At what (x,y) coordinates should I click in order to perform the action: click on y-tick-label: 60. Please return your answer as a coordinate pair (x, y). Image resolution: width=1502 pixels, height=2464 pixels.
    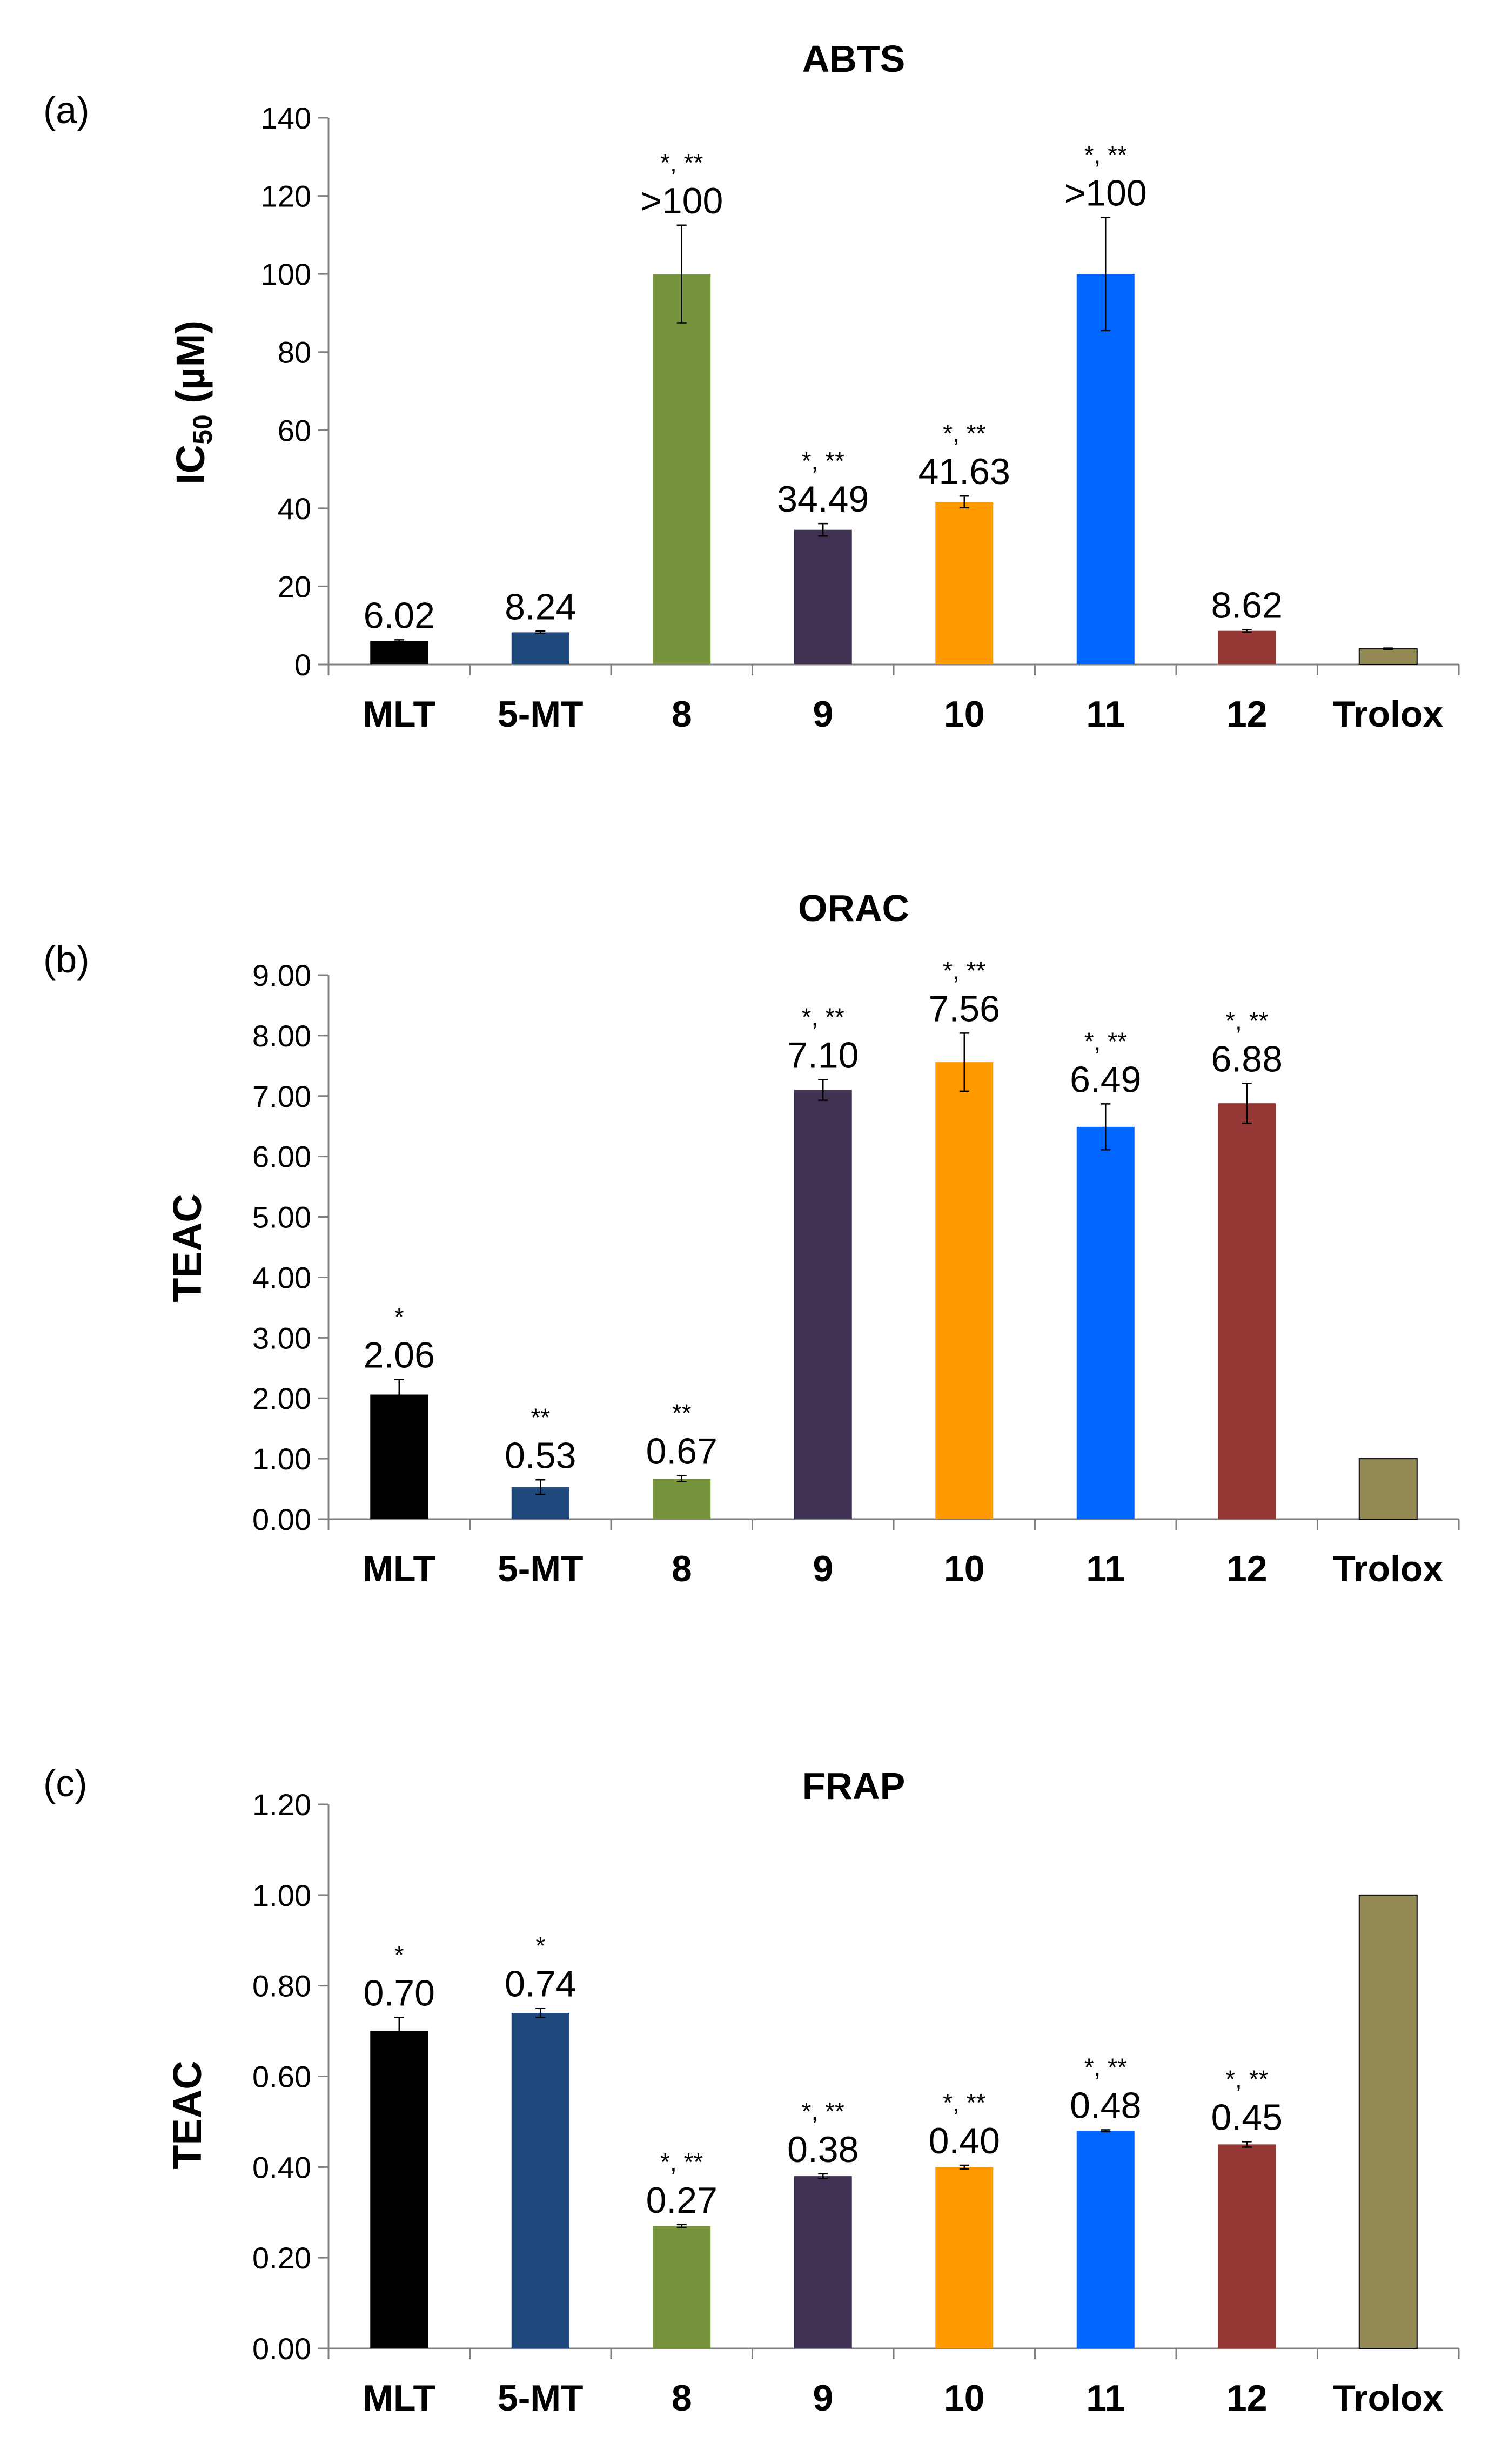
    Looking at the image, I should click on (295, 430).